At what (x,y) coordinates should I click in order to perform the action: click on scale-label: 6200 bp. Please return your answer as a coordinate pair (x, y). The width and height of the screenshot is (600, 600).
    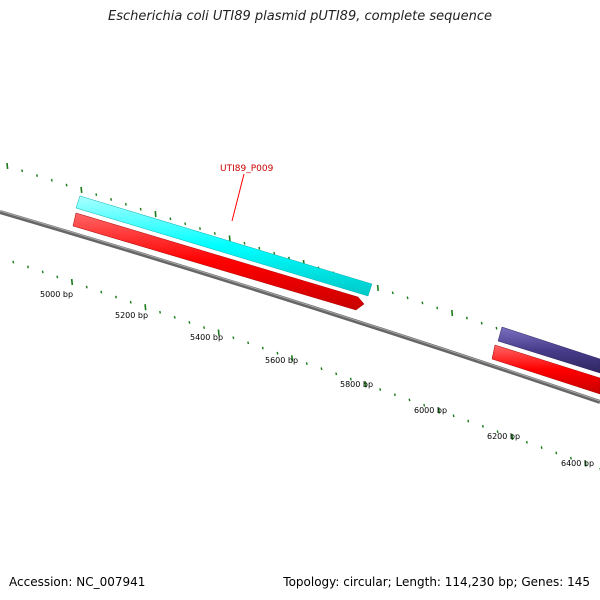
    Looking at the image, I should click on (503, 436).